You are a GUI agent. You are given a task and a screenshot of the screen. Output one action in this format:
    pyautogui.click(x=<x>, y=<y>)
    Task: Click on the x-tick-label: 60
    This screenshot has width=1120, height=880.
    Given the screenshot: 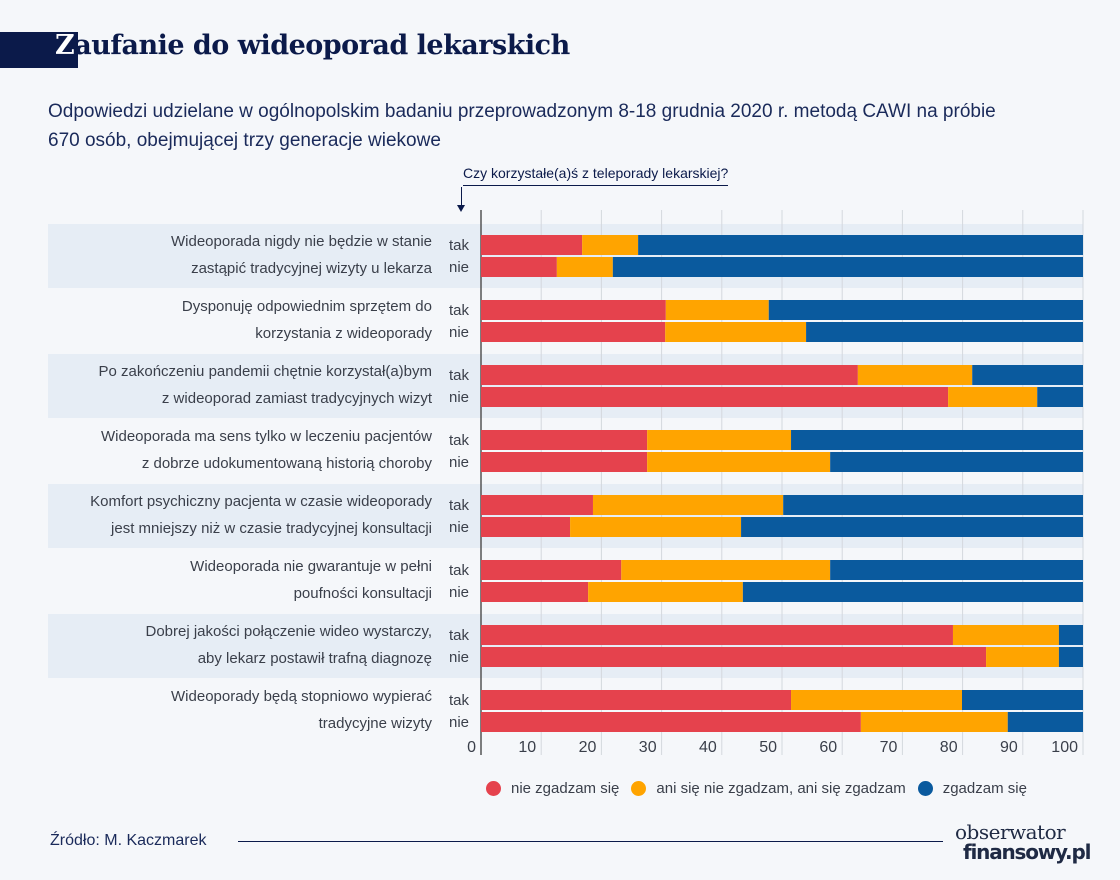 What is the action you would take?
    pyautogui.click(x=828, y=747)
    